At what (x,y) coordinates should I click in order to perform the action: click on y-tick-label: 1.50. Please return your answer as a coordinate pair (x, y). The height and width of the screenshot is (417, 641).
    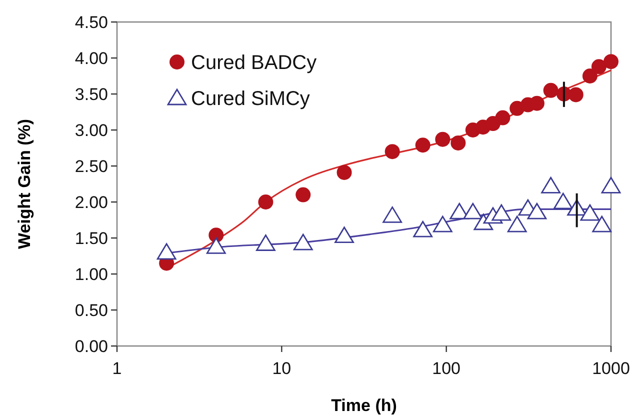
    Looking at the image, I should click on (91, 238).